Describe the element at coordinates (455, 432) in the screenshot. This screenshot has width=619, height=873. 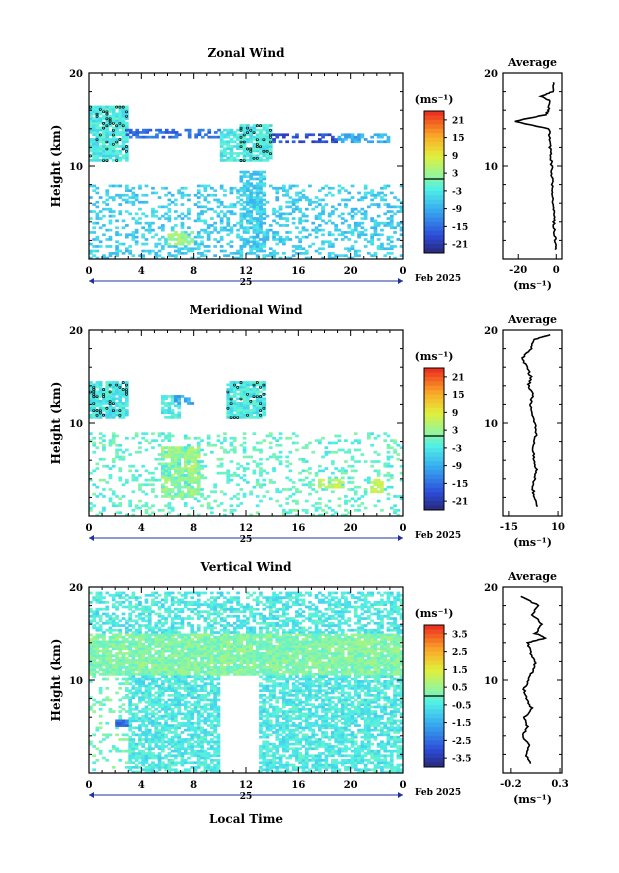
I see `colorbar-tick-label: 3` at that location.